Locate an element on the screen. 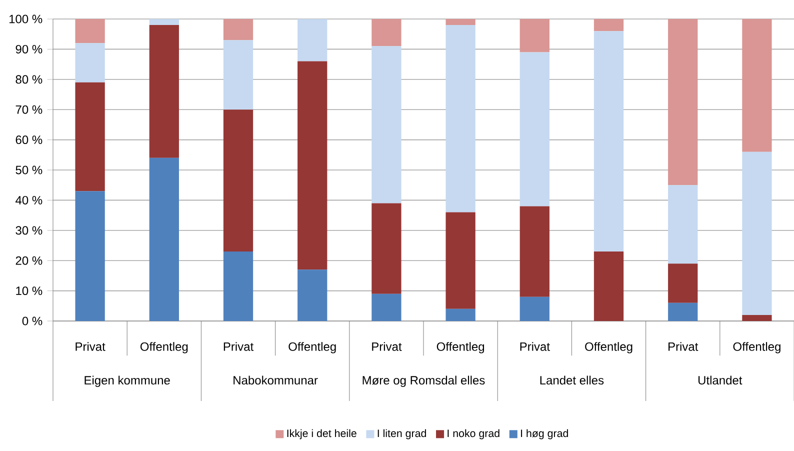  y-tick-label: 90 % is located at coordinates (29, 49).